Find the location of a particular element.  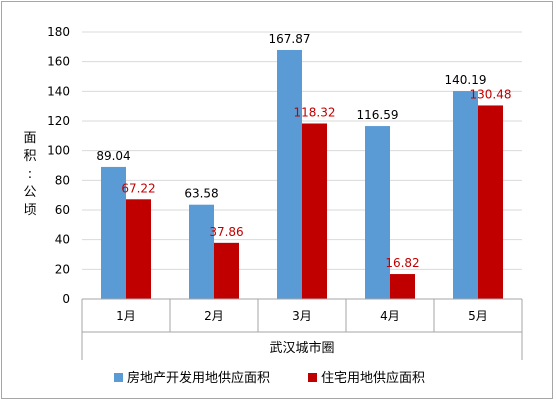

data-label: 118.32 is located at coordinates (315, 112).